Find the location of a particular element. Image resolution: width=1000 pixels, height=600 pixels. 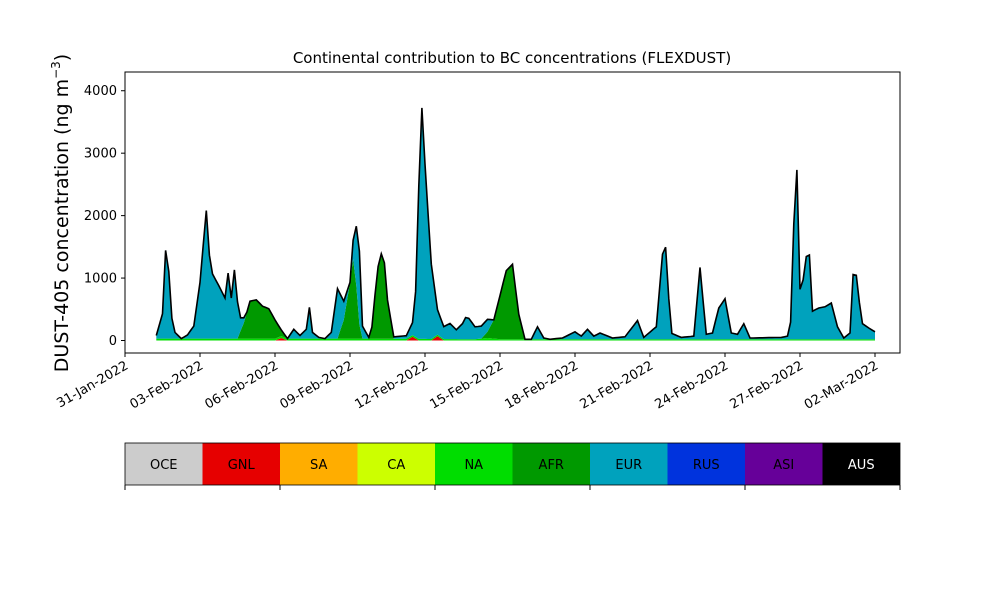

legend-swatch-oce is located at coordinates (164, 464).